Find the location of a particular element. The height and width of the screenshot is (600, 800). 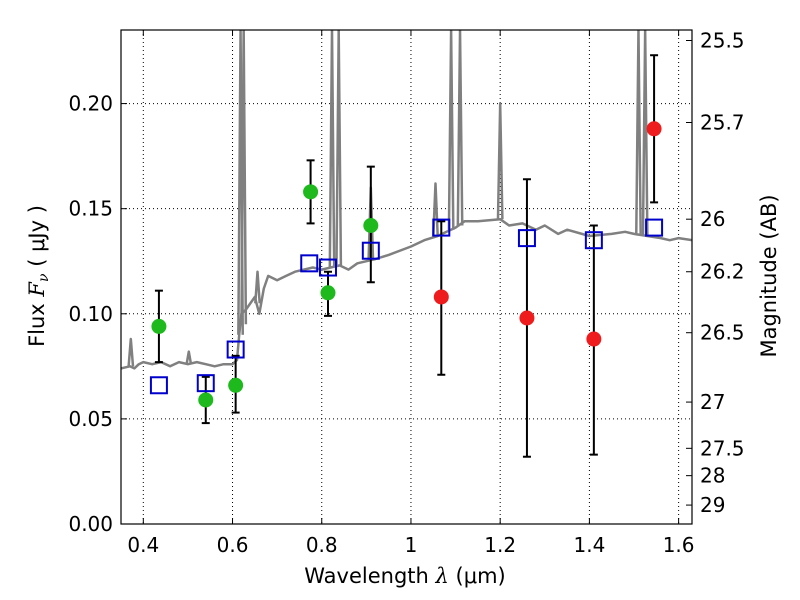

y-tick-label: 0.05 is located at coordinates (90, 419).